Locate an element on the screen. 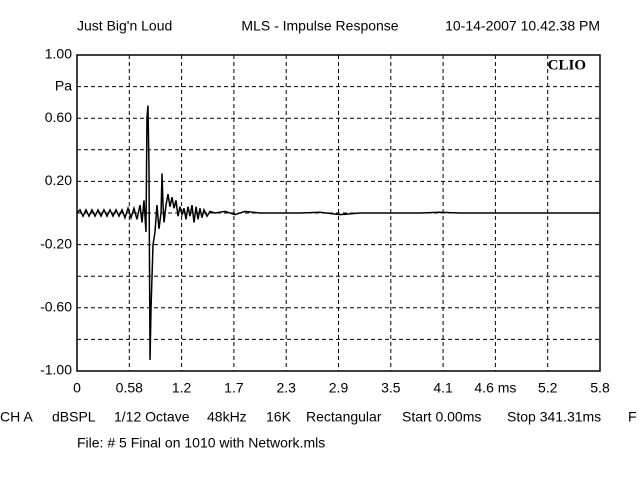 The width and height of the screenshot is (640, 480). footer-item: Start 0.00ms is located at coordinates (441, 417).